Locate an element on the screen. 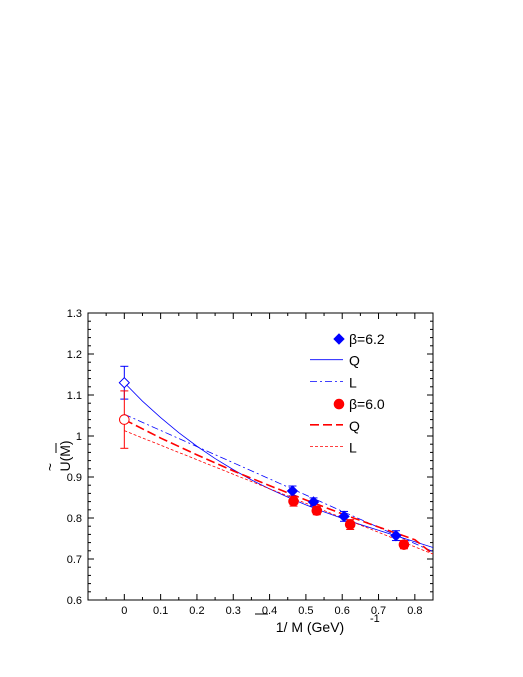  x-tick-label: 0.5 is located at coordinates (305, 611).